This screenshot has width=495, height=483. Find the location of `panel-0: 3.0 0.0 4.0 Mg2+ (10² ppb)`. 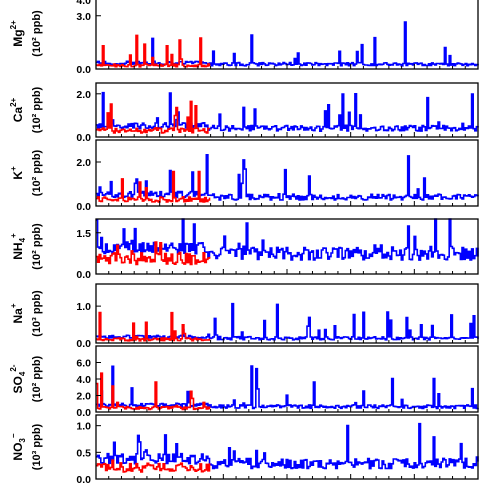

panel-0: 3.0 0.0 4.0 Mg2+ (10² ppb) is located at coordinates (244, 38).